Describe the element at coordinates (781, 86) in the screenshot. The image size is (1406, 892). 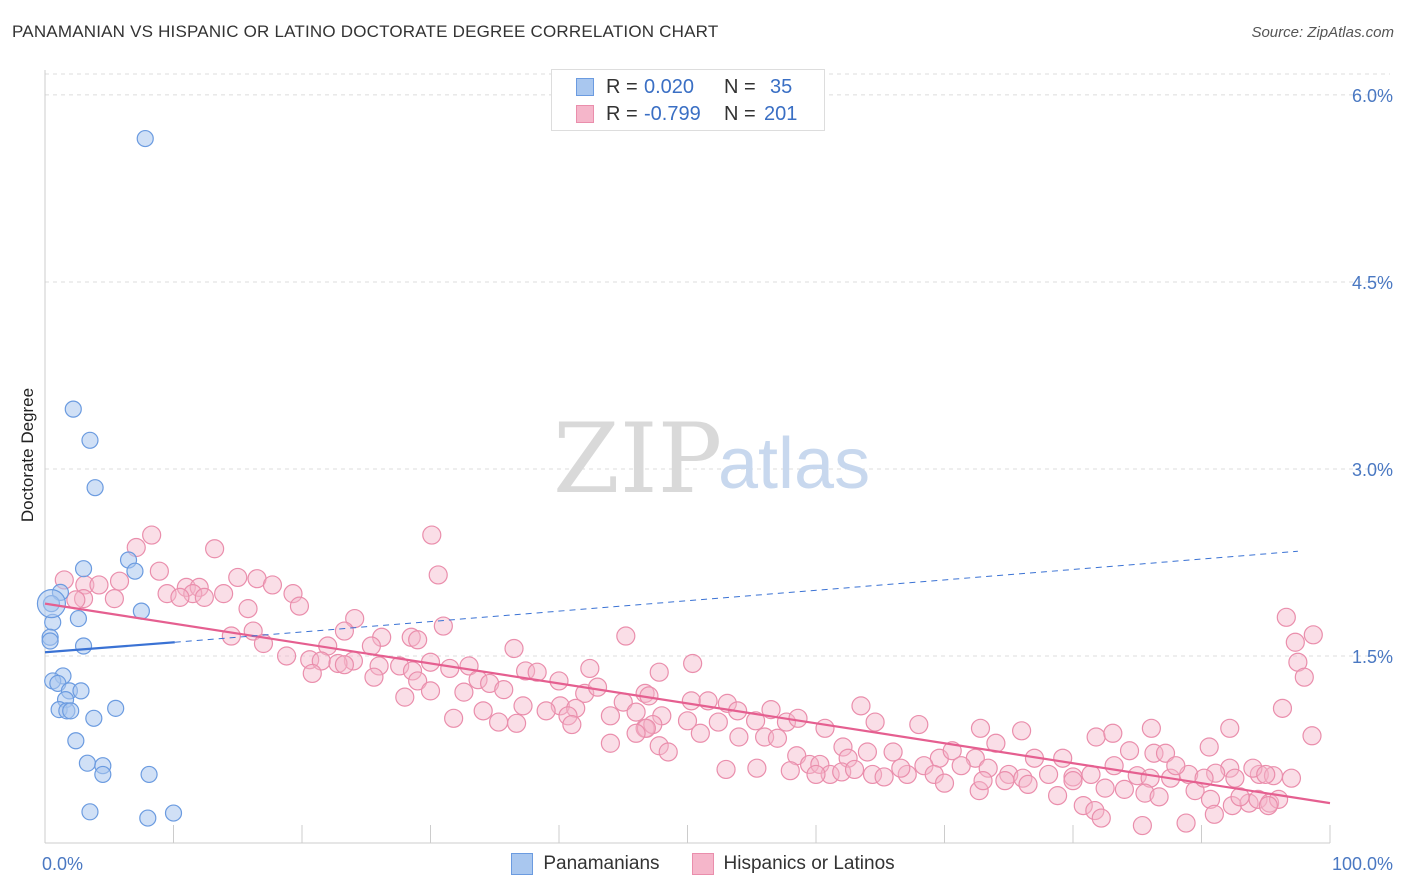
I see `legend-n-value: 35` at that location.